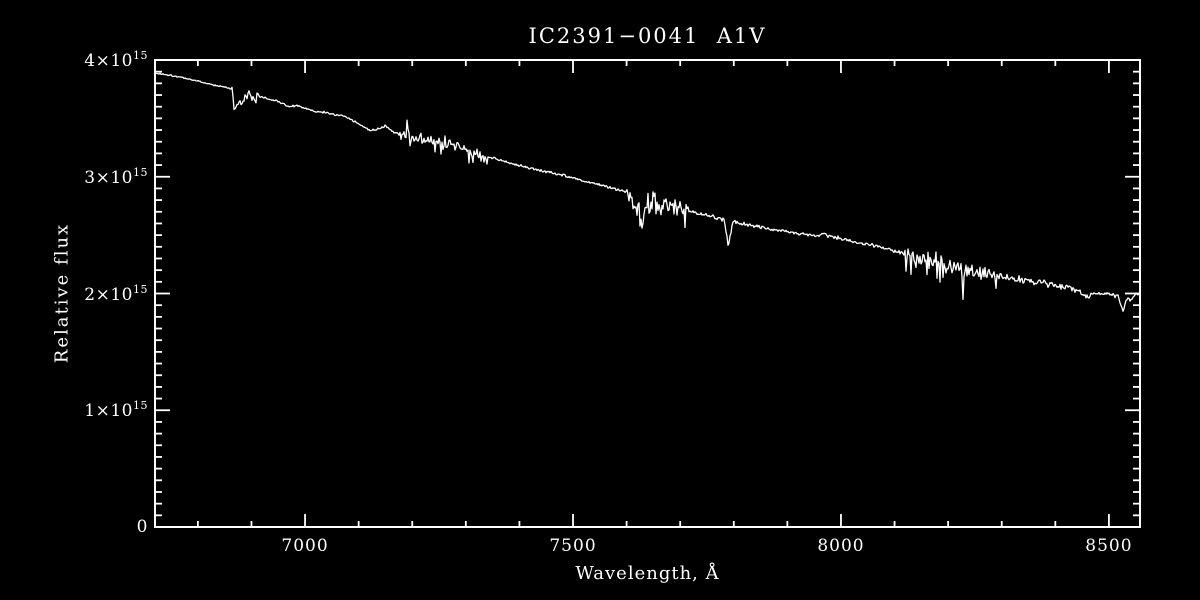 The width and height of the screenshot is (1200, 600). Describe the element at coordinates (573, 546) in the screenshot. I see `x-tick-label: 7500` at that location.